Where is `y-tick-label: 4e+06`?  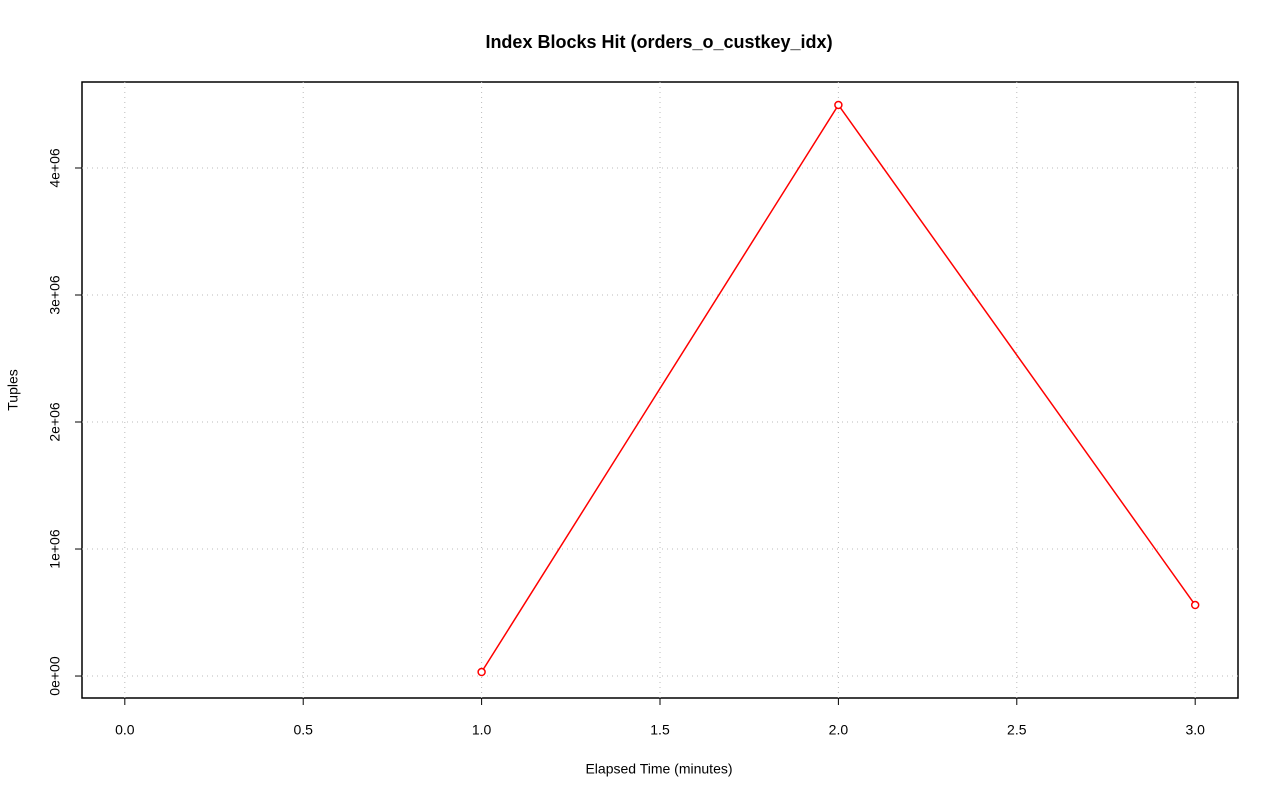 y-tick-label: 4e+06 is located at coordinates (55, 168).